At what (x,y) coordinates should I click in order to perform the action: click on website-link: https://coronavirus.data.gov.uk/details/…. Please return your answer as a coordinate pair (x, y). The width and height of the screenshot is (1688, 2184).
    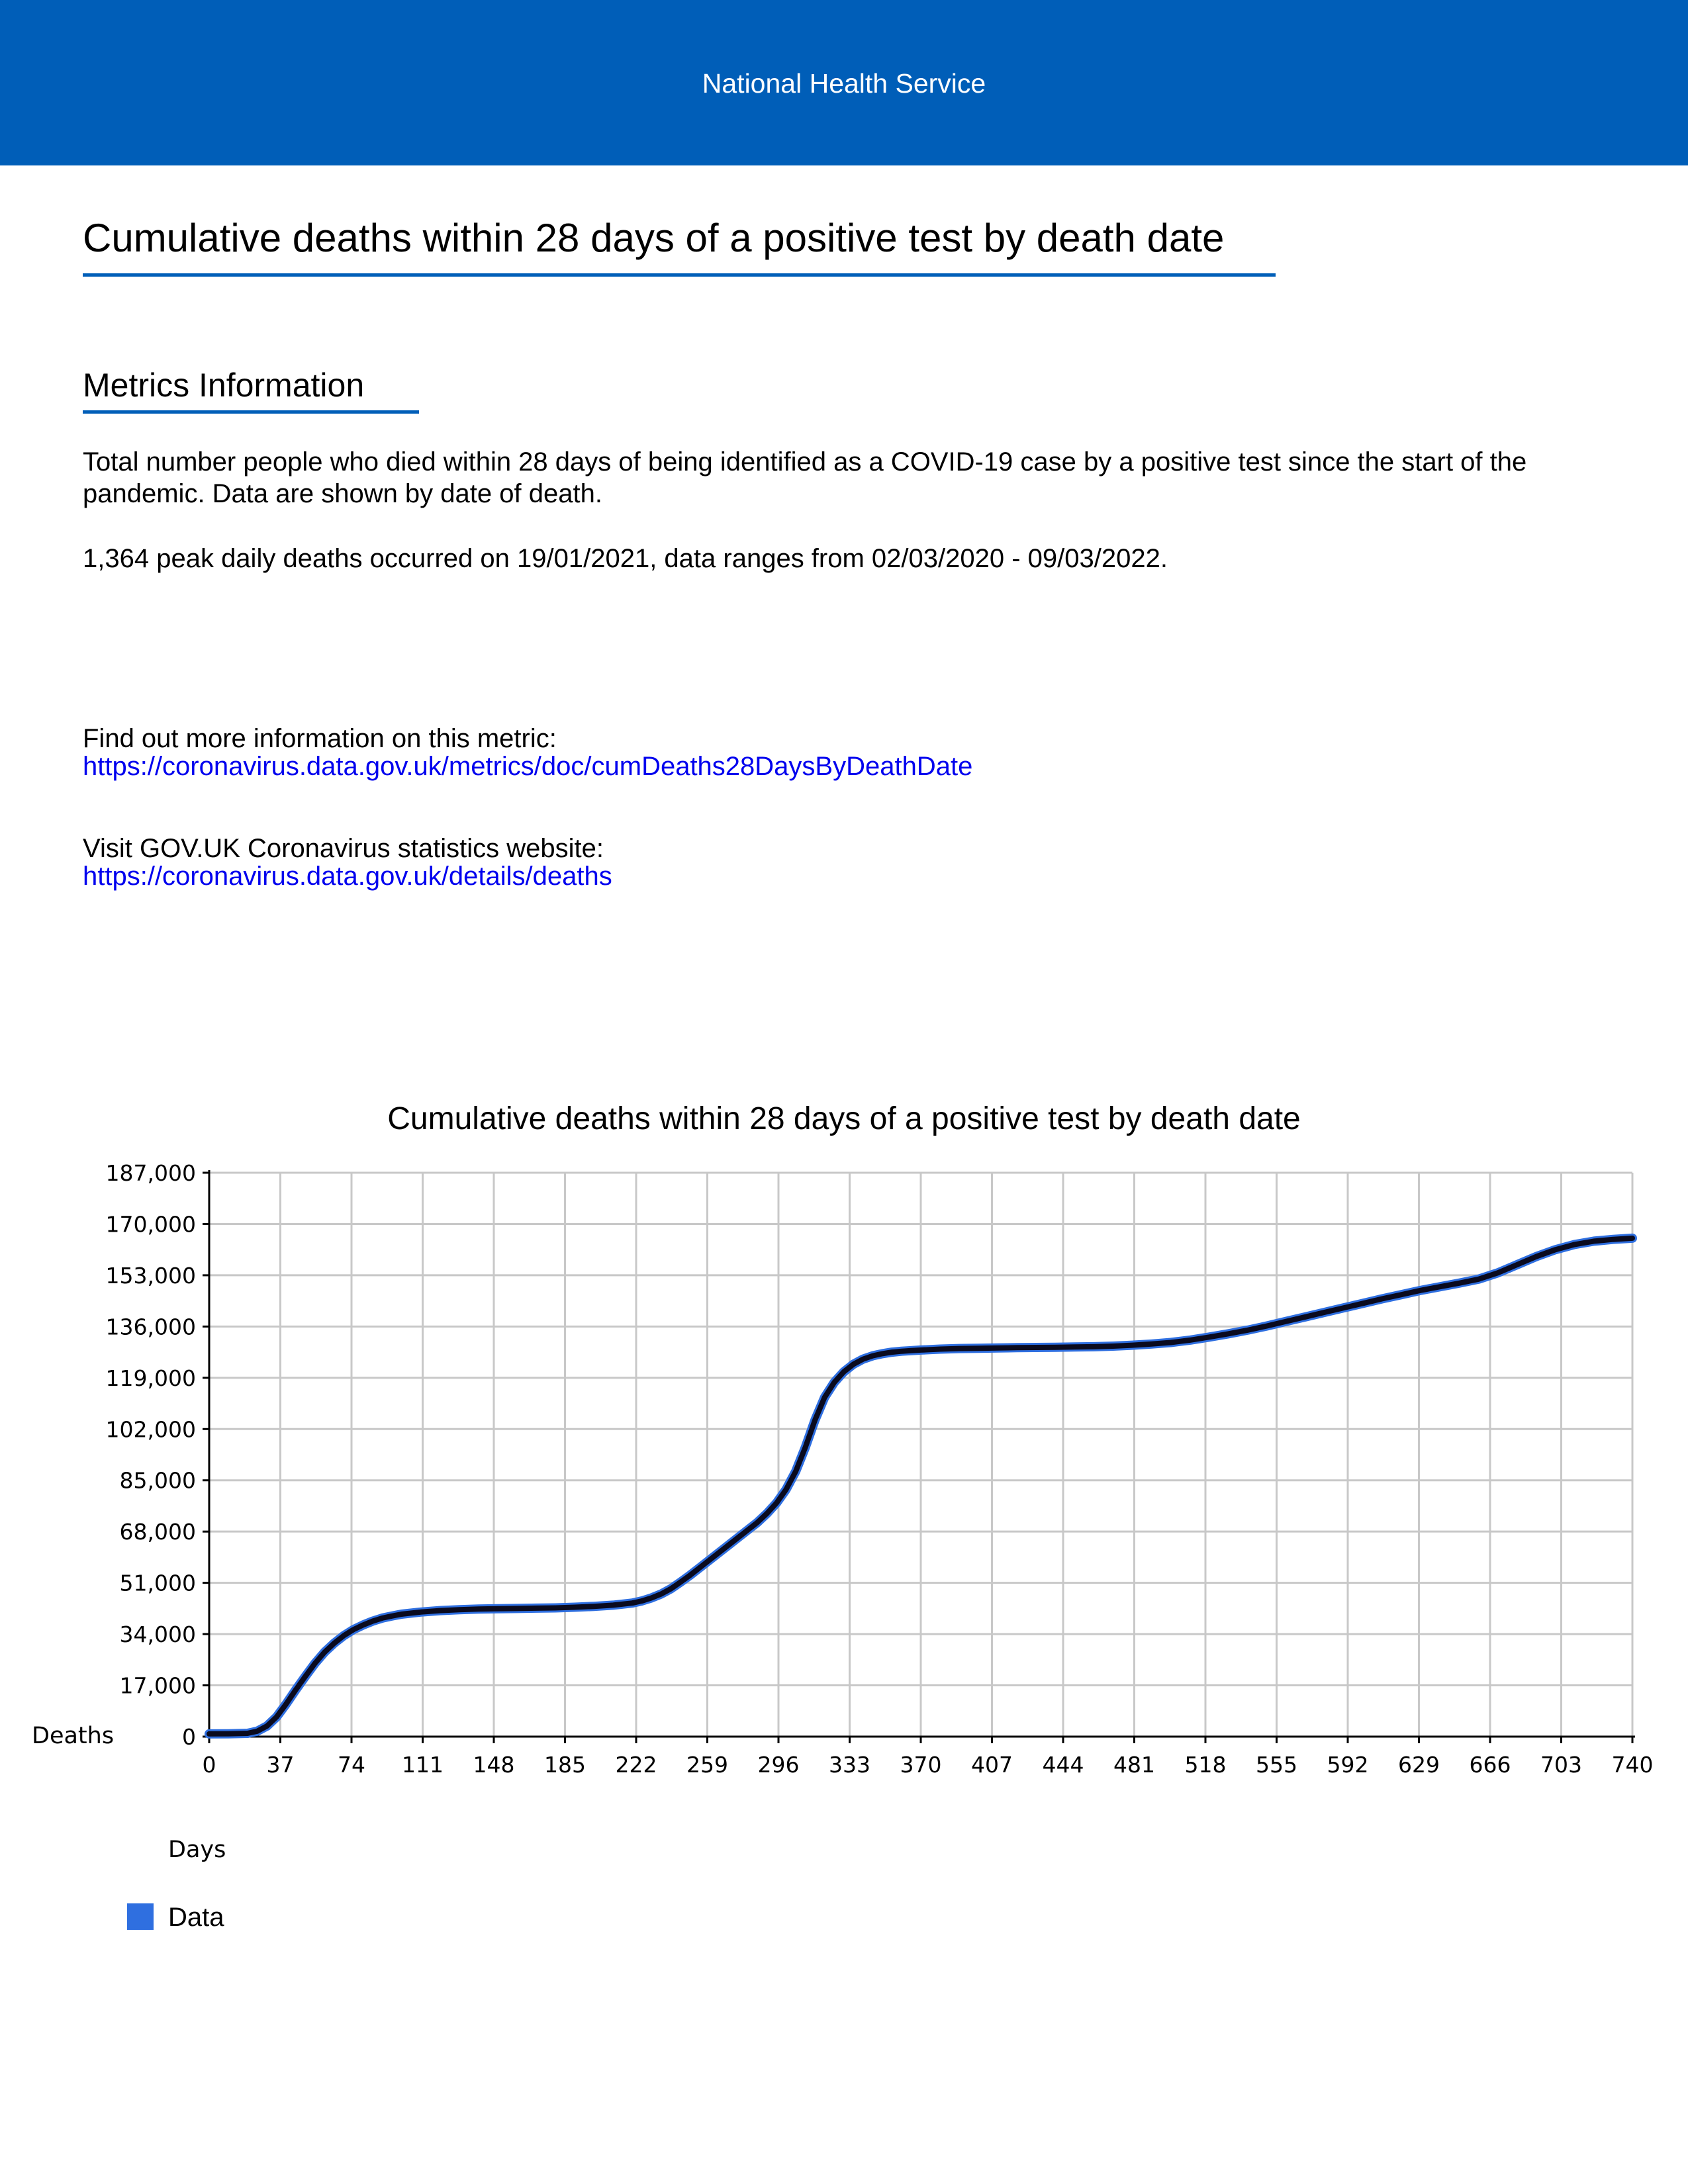
    Looking at the image, I should click on (347, 876).